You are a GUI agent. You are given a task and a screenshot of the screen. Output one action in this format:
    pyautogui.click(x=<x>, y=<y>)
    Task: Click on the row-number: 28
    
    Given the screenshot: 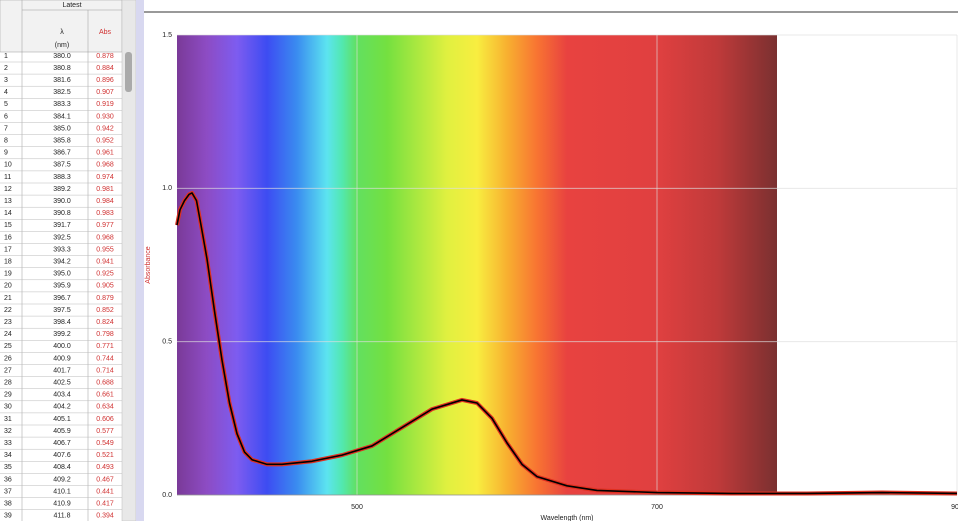 What is the action you would take?
    pyautogui.click(x=8, y=383)
    